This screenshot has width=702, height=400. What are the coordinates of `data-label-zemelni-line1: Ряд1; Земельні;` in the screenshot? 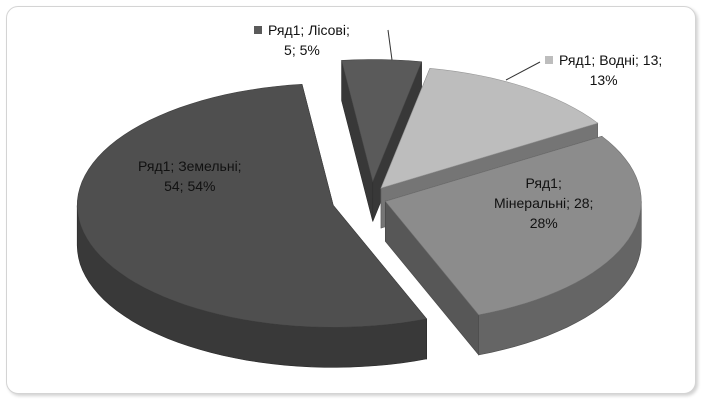 It's located at (190, 166).